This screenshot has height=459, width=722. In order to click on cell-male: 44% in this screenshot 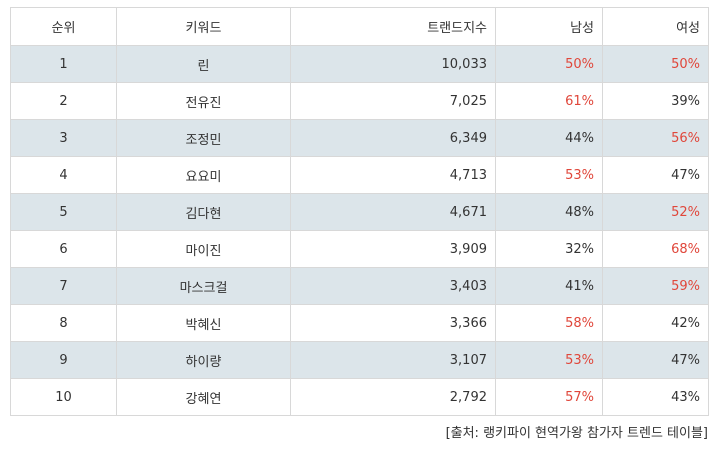, I will do `click(549, 138)`.